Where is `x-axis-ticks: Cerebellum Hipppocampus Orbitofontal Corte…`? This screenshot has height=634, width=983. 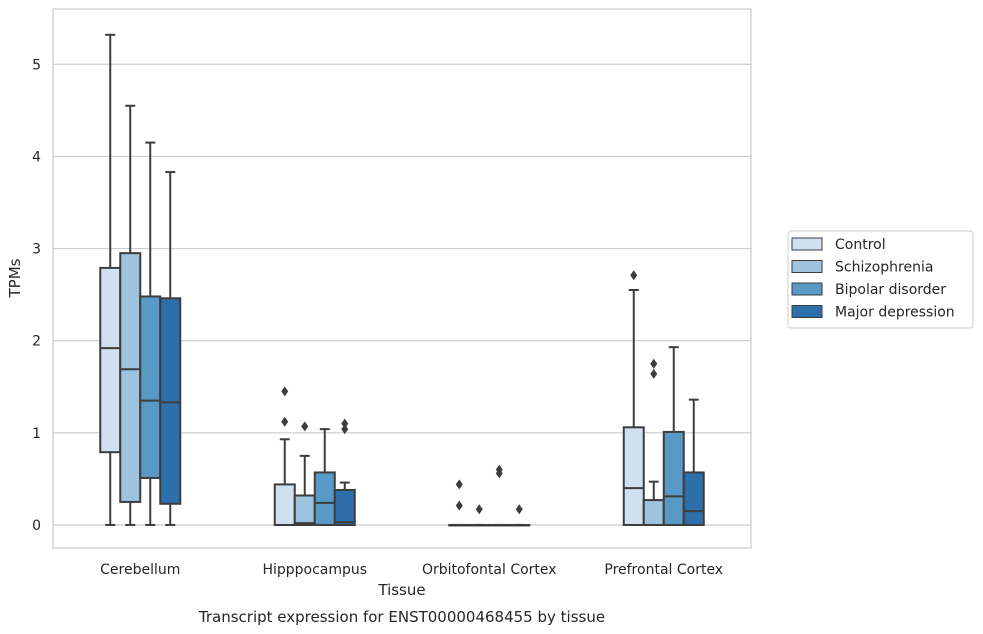
x-axis-ticks: Cerebellum Hipppocampus Orbitofontal Corte… is located at coordinates (411, 570).